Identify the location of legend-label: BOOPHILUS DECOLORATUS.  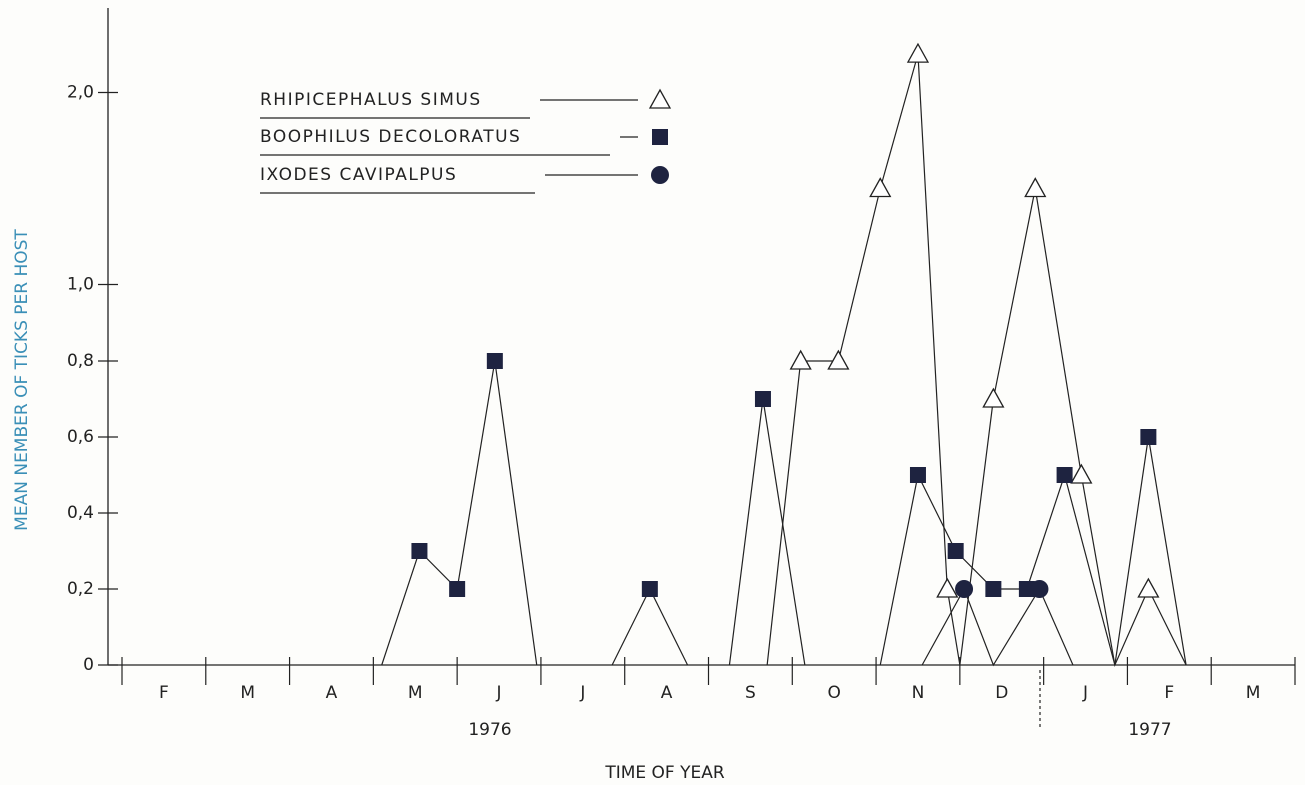
(390, 137).